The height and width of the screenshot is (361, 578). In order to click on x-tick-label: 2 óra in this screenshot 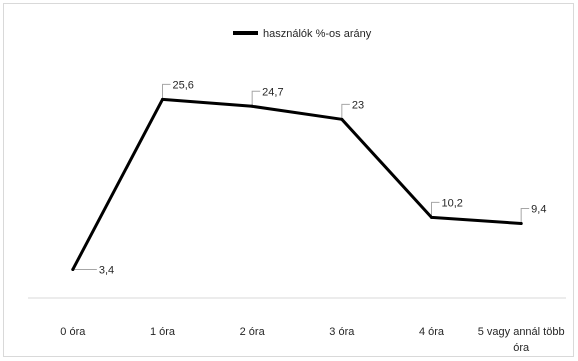, I will do `click(253, 332)`.